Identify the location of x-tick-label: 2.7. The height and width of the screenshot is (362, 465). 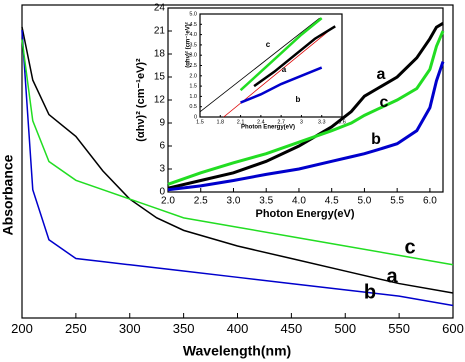
(281, 122).